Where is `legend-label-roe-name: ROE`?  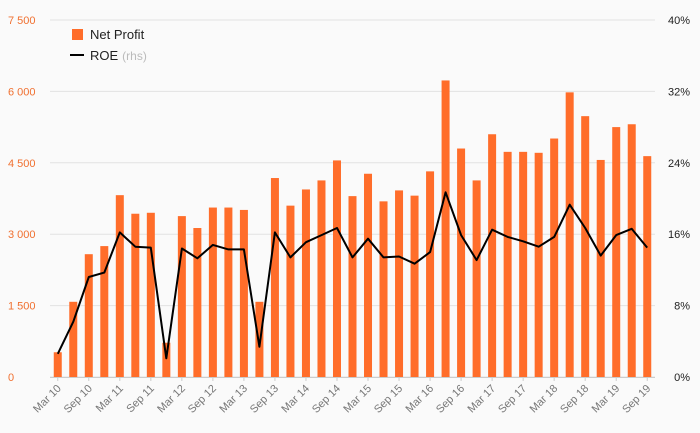 legend-label-roe-name: ROE is located at coordinates (104, 55).